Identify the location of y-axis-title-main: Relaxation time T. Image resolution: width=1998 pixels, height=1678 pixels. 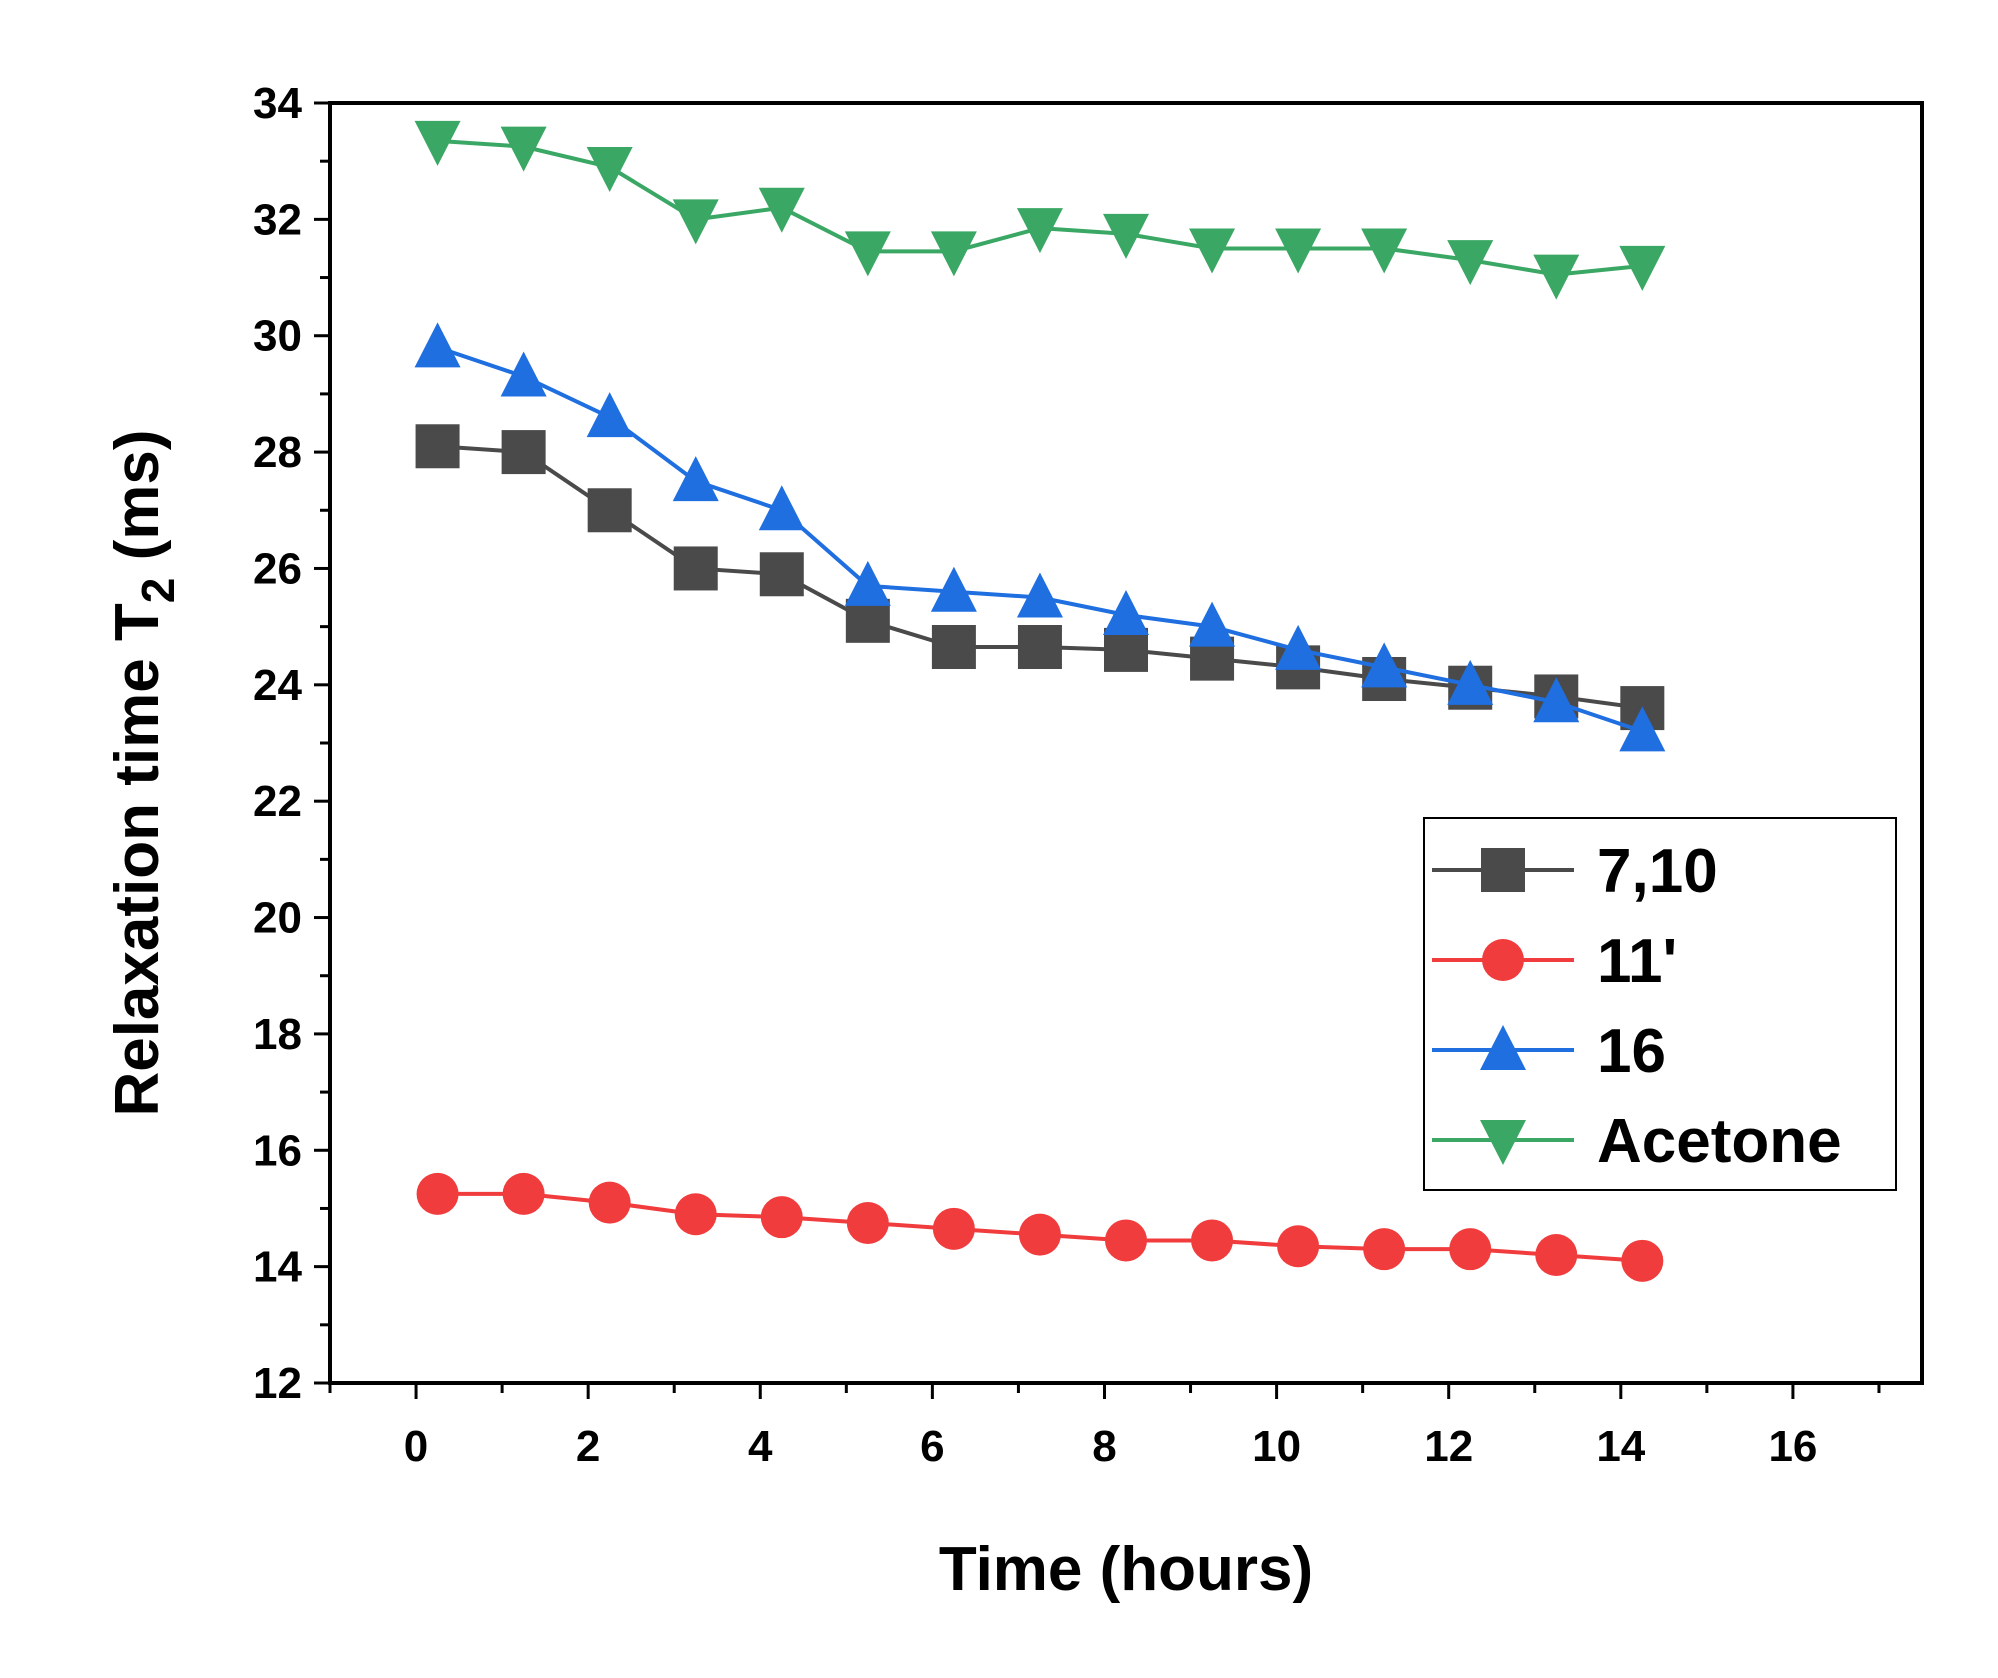
(137, 859).